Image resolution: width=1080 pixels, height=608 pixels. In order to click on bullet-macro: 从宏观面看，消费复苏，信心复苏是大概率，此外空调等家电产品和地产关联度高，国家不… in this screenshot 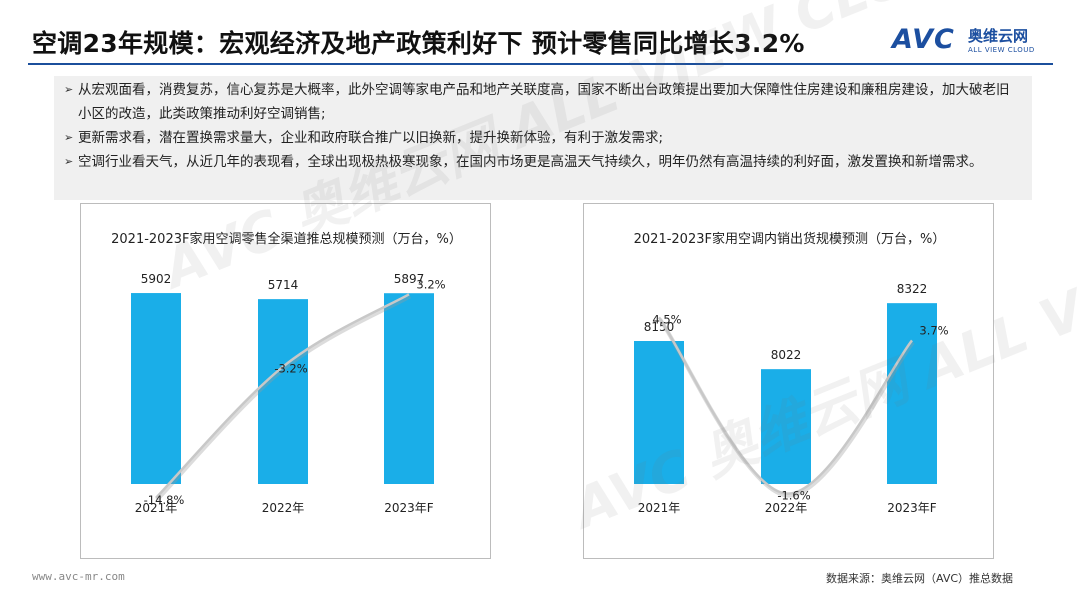, I will do `click(543, 102)`.